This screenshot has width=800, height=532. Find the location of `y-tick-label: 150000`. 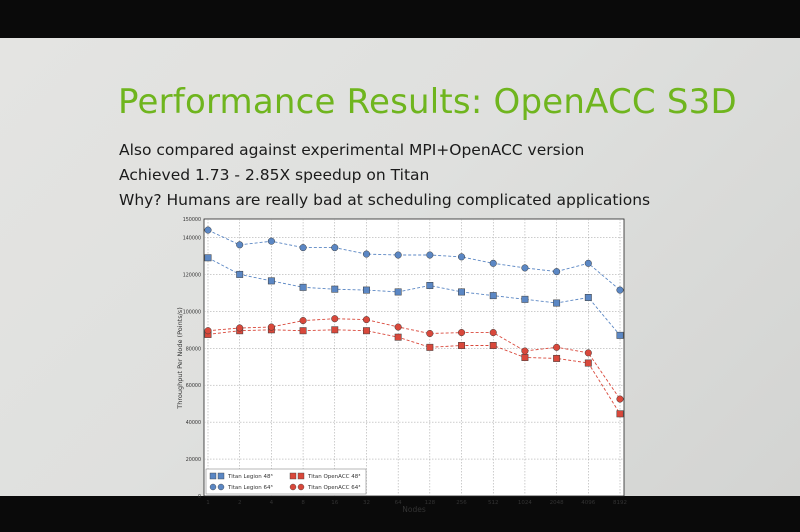

y-tick-label: 150000 is located at coordinates (192, 220).